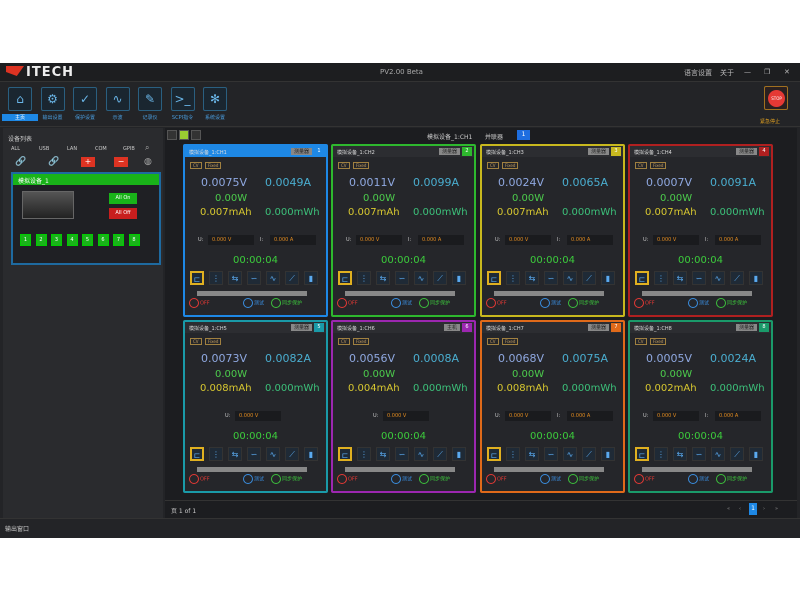  What do you see at coordinates (15, 149) in the screenshot?
I see `filter-all: ALL` at bounding box center [15, 149].